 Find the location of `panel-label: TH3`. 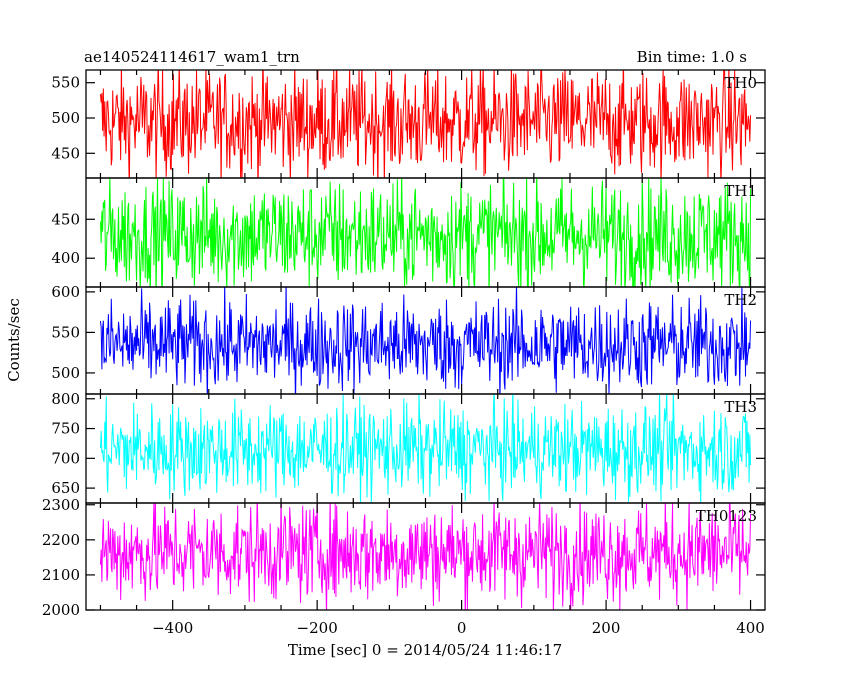

panel-label: TH3 is located at coordinates (740, 407).